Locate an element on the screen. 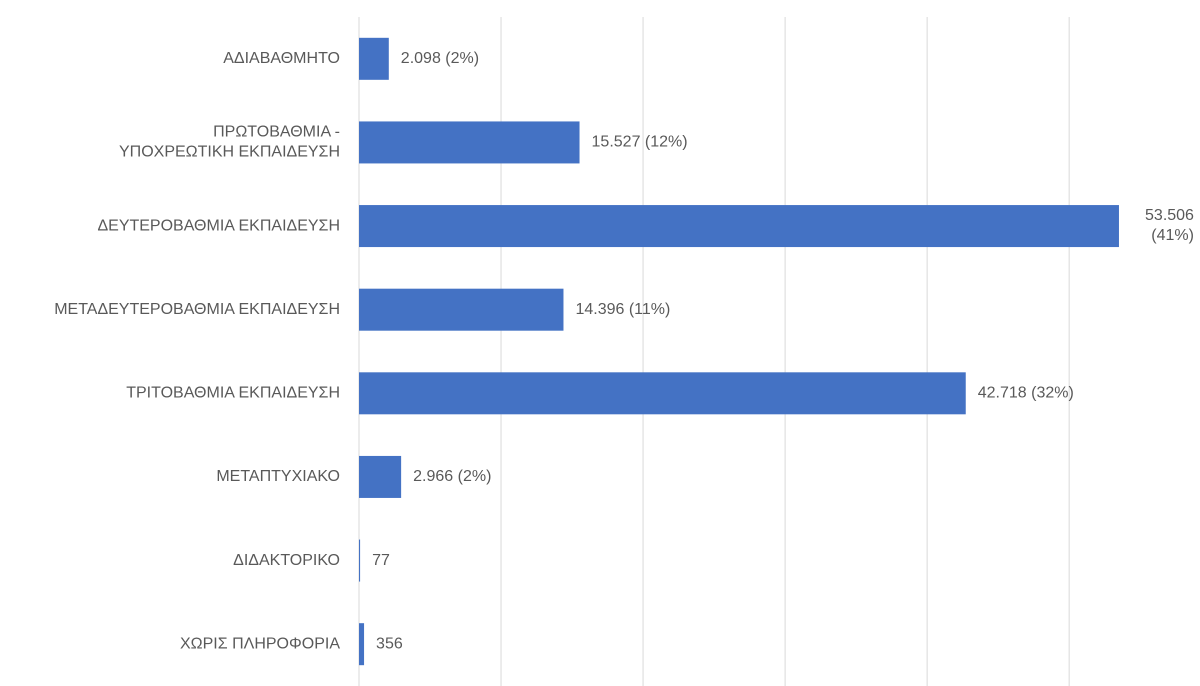  value-label: 42.718 (32%) is located at coordinates (1026, 393).